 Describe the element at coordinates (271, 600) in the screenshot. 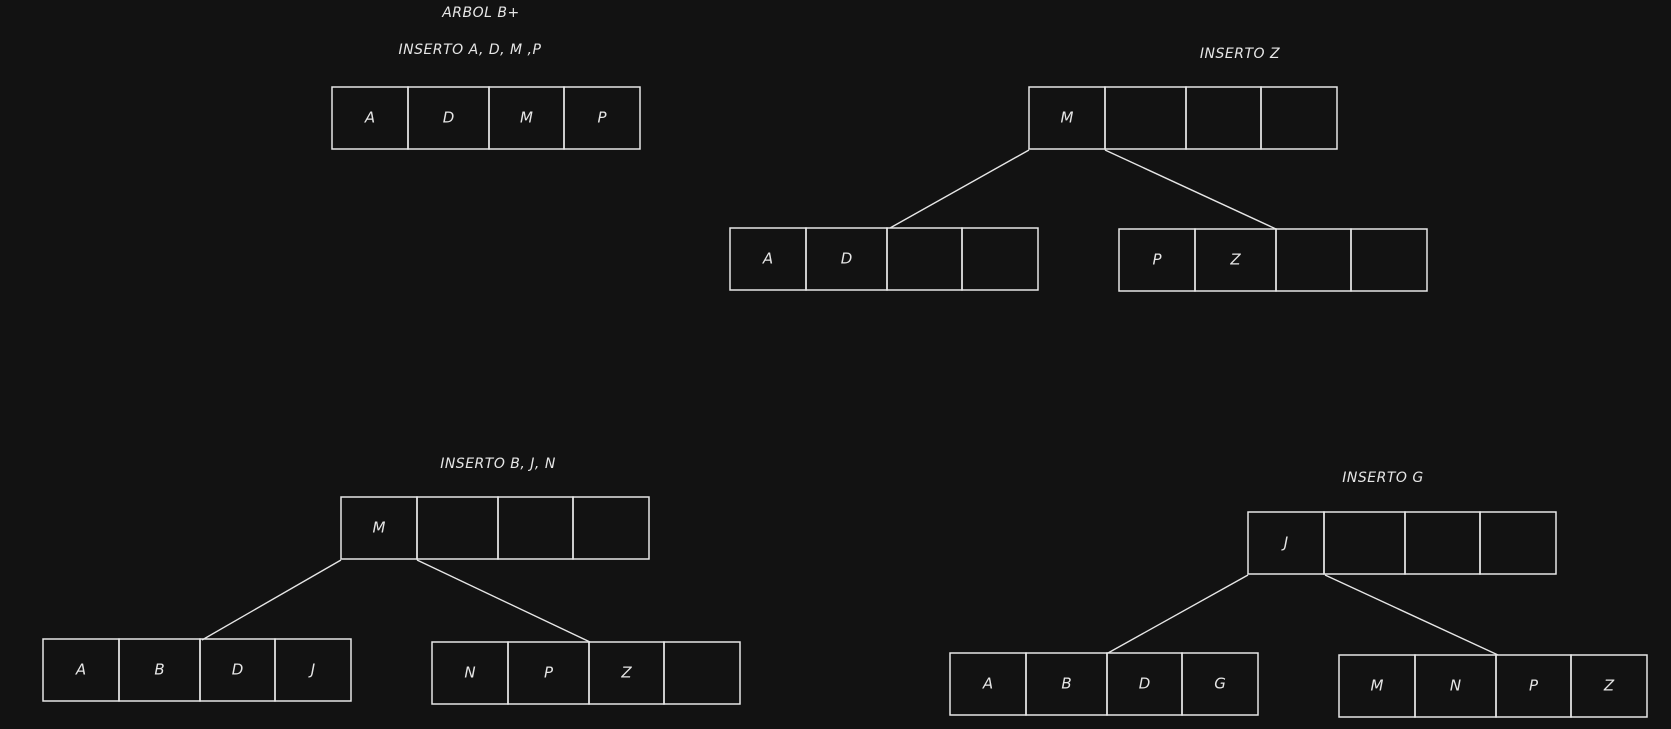

I see `edge-step-3-left` at that location.